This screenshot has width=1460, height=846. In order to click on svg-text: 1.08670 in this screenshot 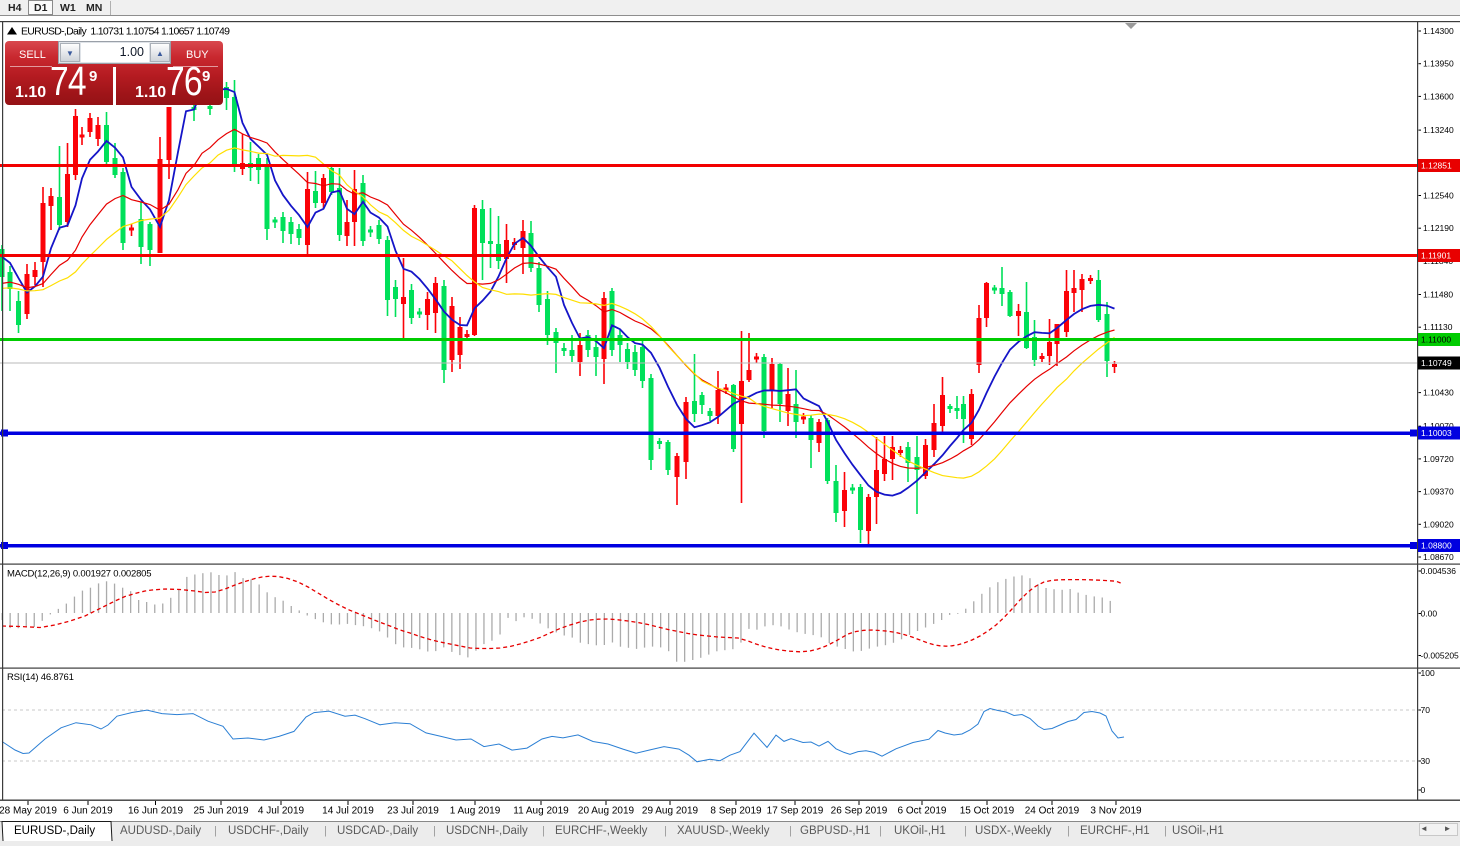, I will do `click(1438, 557)`.